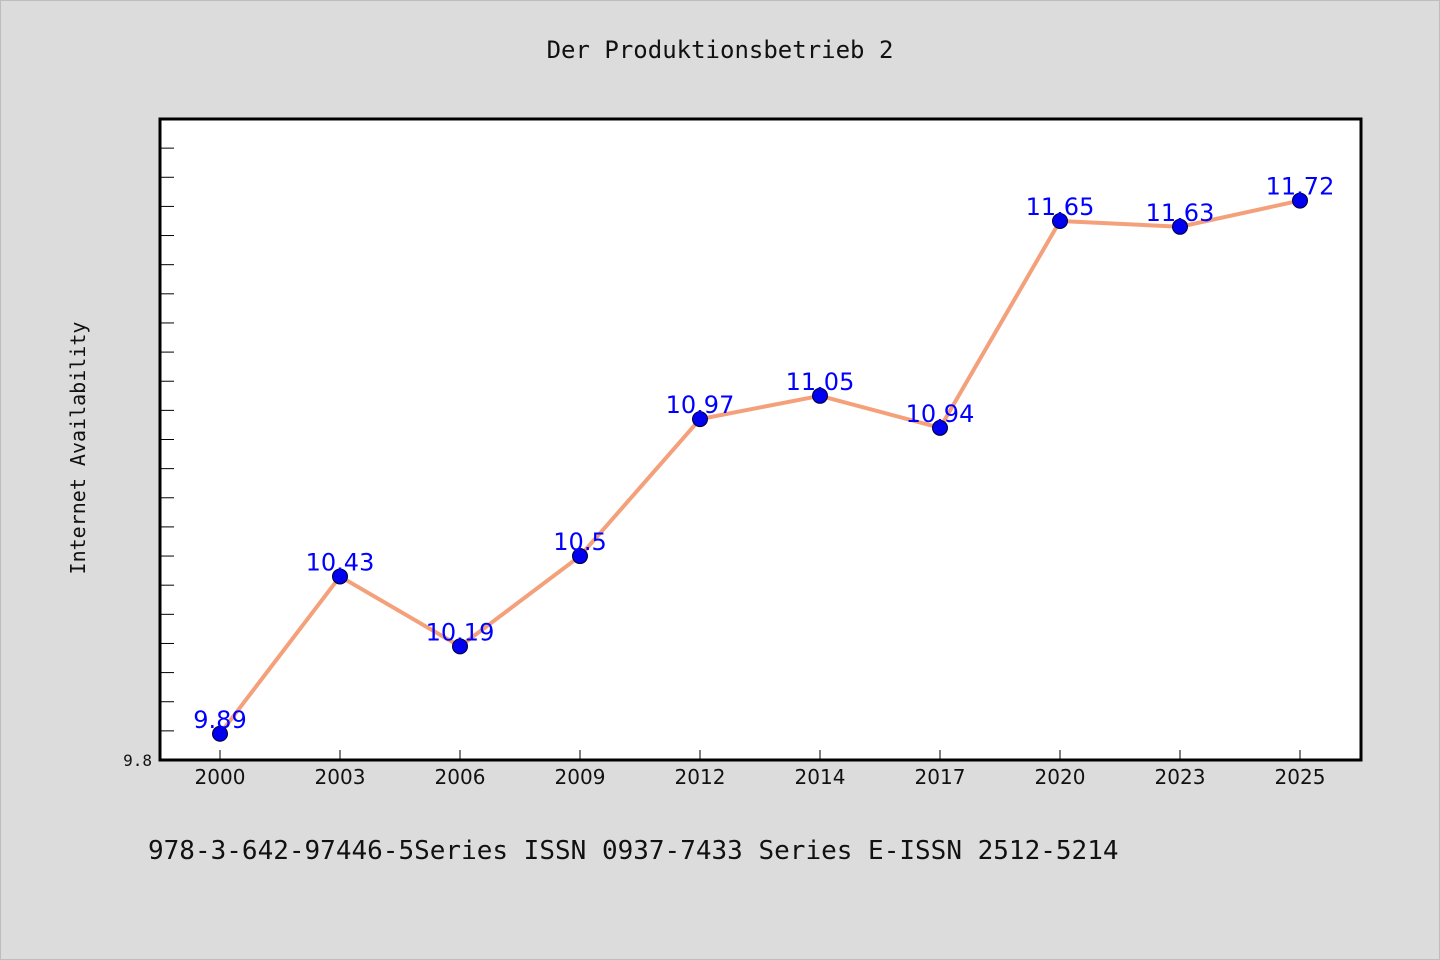 This screenshot has height=960, width=1440. What do you see at coordinates (1300, 187) in the screenshot?
I see `data-label: 11.72` at bounding box center [1300, 187].